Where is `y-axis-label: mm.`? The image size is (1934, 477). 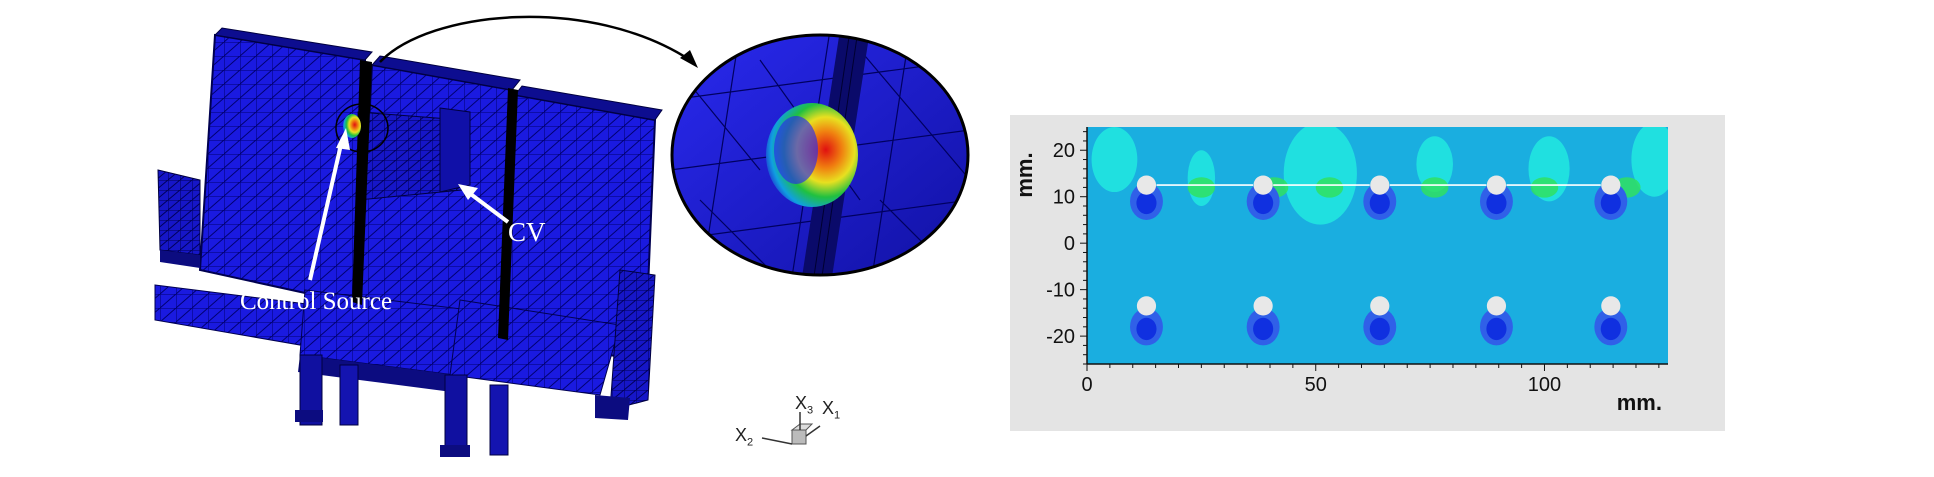 y-axis-label: mm. is located at coordinates (1024, 174).